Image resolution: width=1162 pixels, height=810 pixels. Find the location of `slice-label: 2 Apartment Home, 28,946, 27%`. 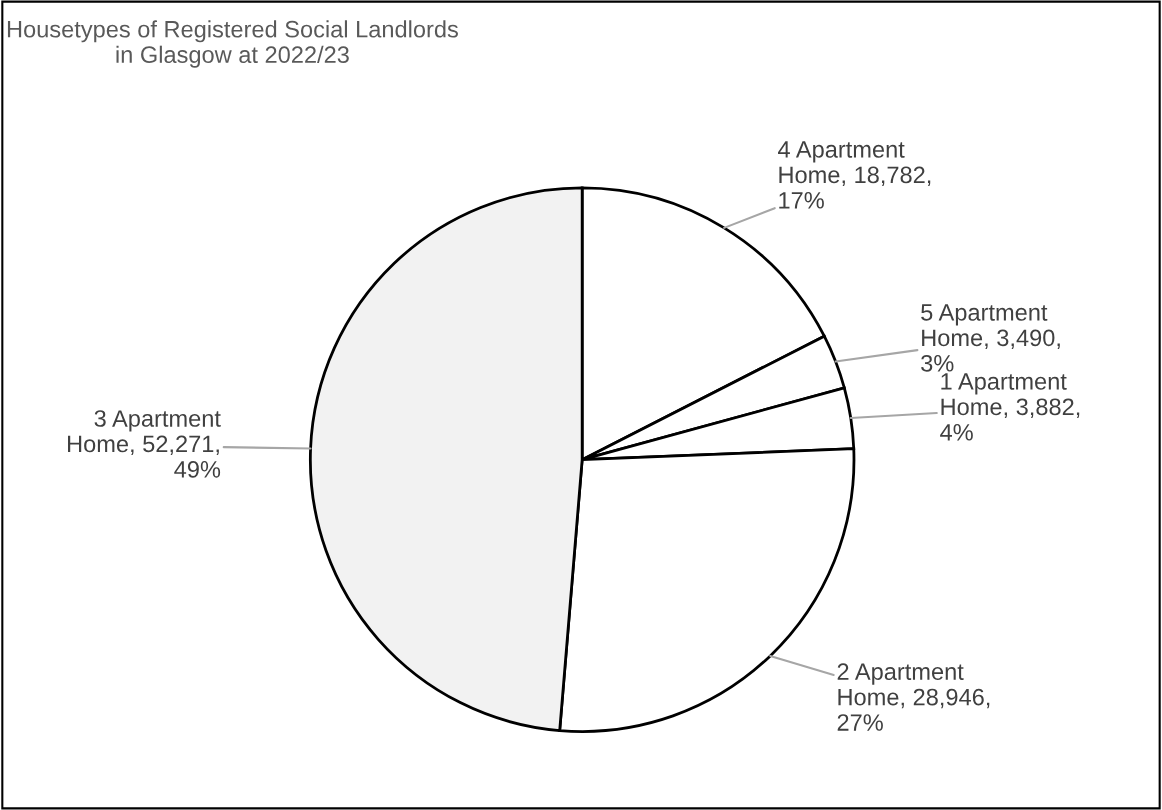

slice-label: 2 Apartment Home, 28,946, 27% is located at coordinates (913, 697).